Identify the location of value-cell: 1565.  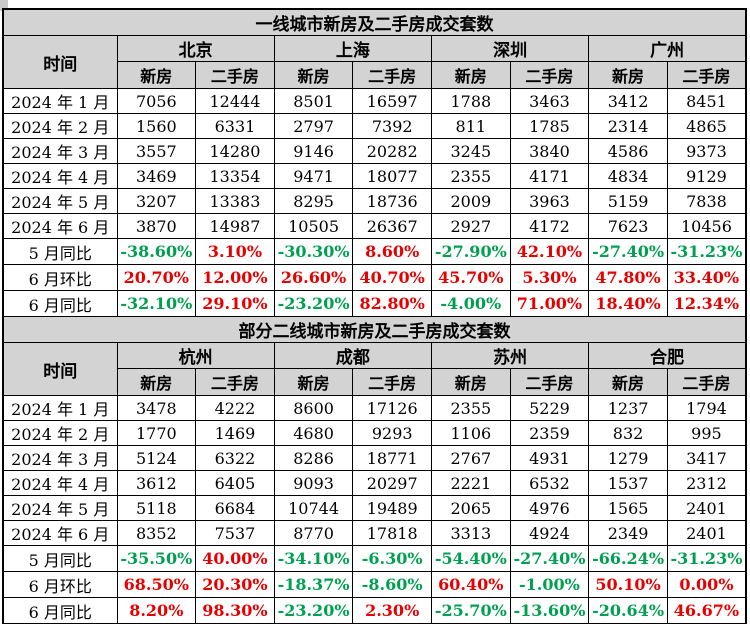
(628, 508).